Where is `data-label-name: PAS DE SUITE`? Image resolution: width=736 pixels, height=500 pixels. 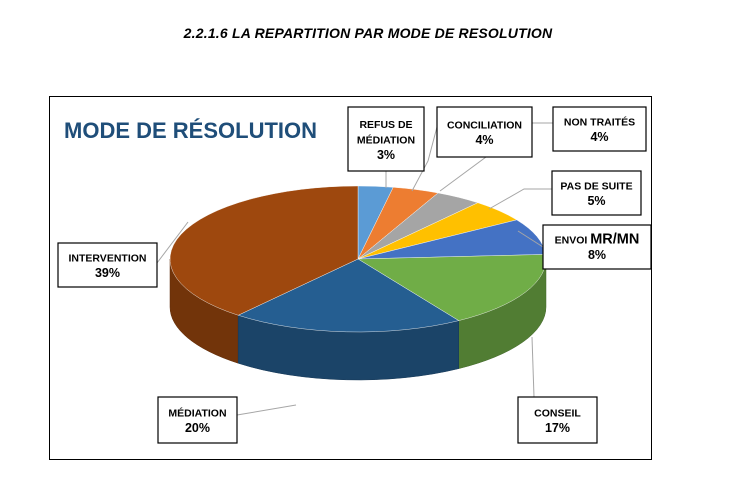 data-label-name: PAS DE SUITE is located at coordinates (596, 187).